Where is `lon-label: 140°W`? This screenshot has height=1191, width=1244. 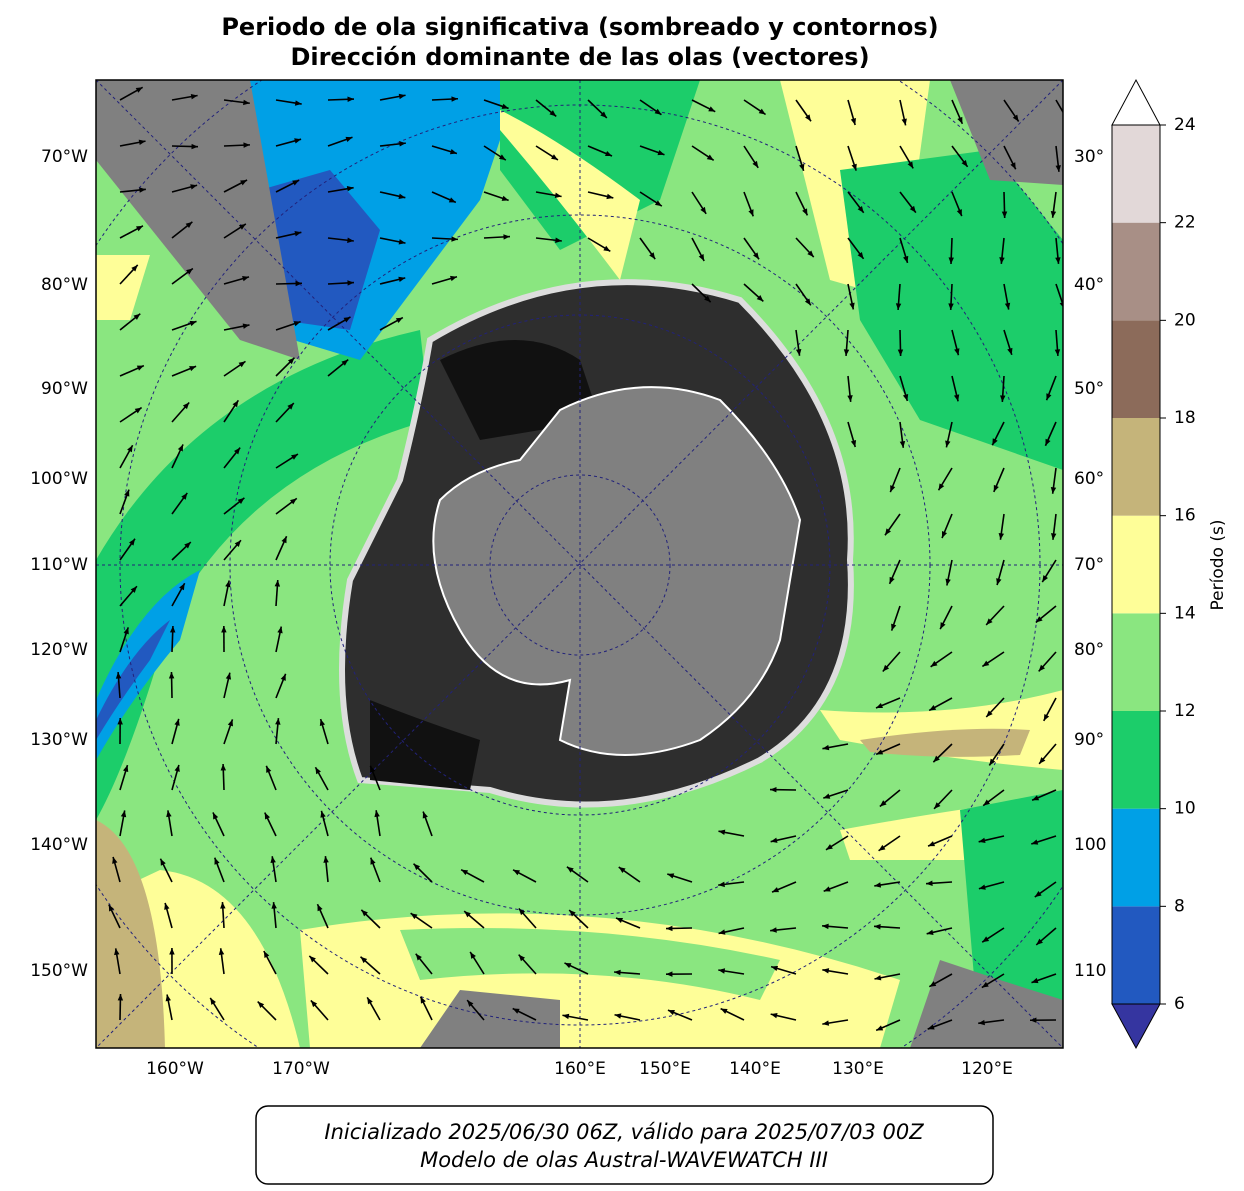 lon-label: 140°W is located at coordinates (59, 845).